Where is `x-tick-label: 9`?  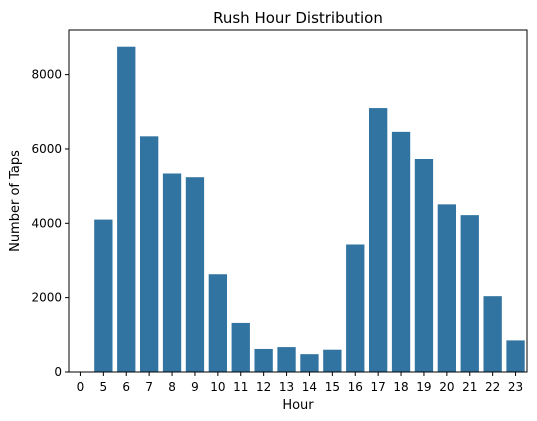 x-tick-label: 9 is located at coordinates (195, 387).